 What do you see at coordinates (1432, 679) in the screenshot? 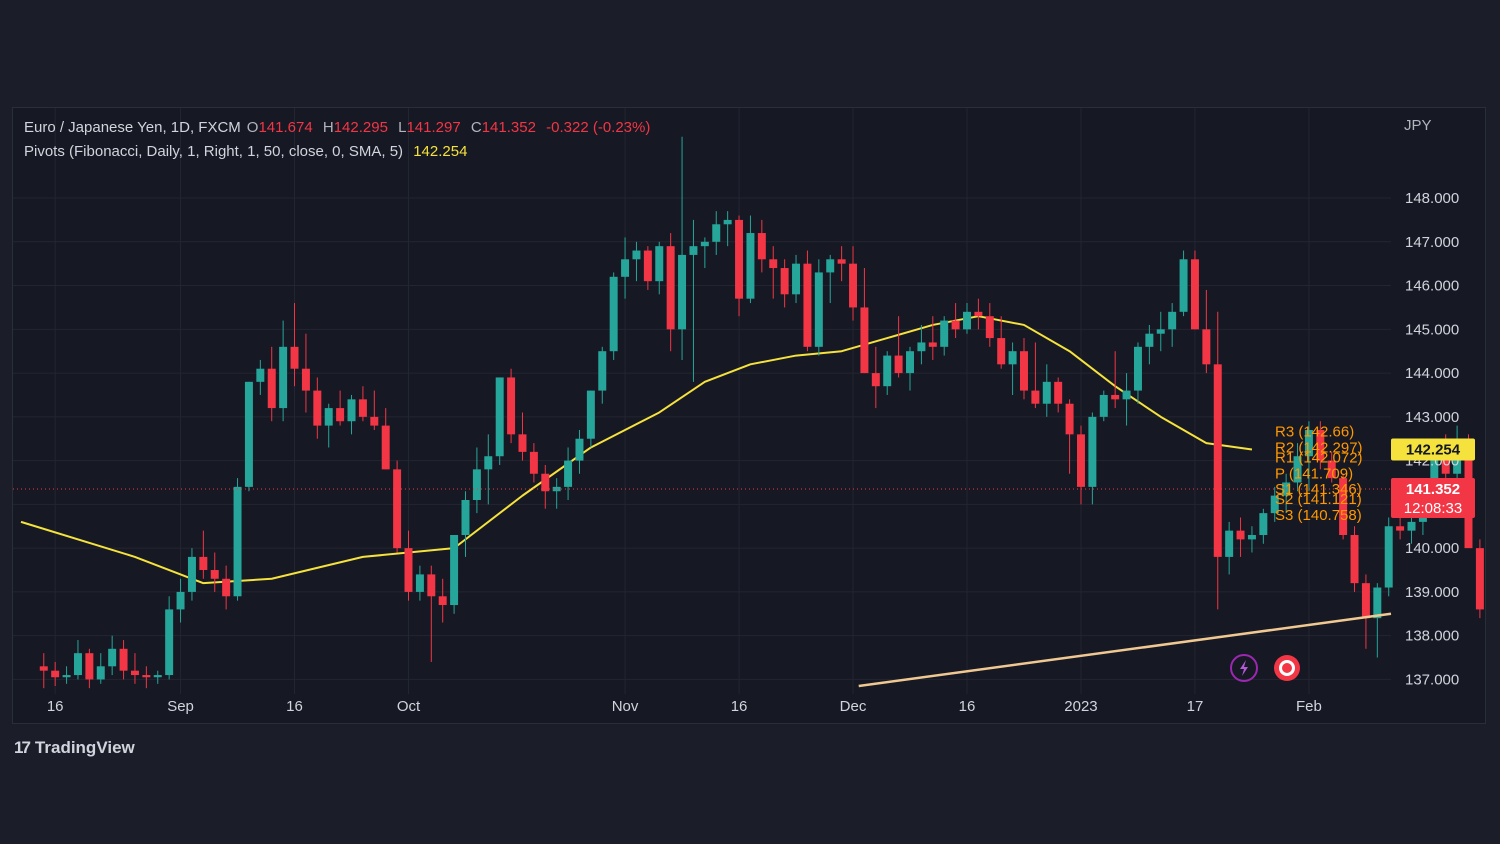
I see `y-tick-label: 137.000` at bounding box center [1432, 679].